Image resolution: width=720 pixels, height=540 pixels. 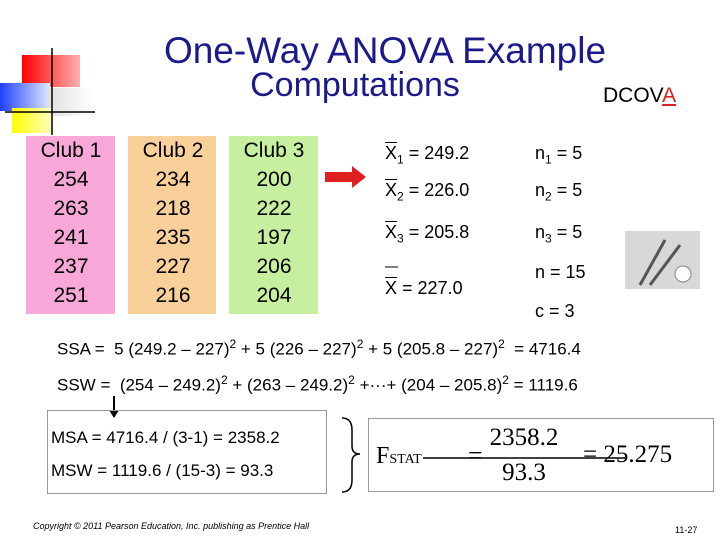 I want to click on term: = 1119.6, so click(x=543, y=385).